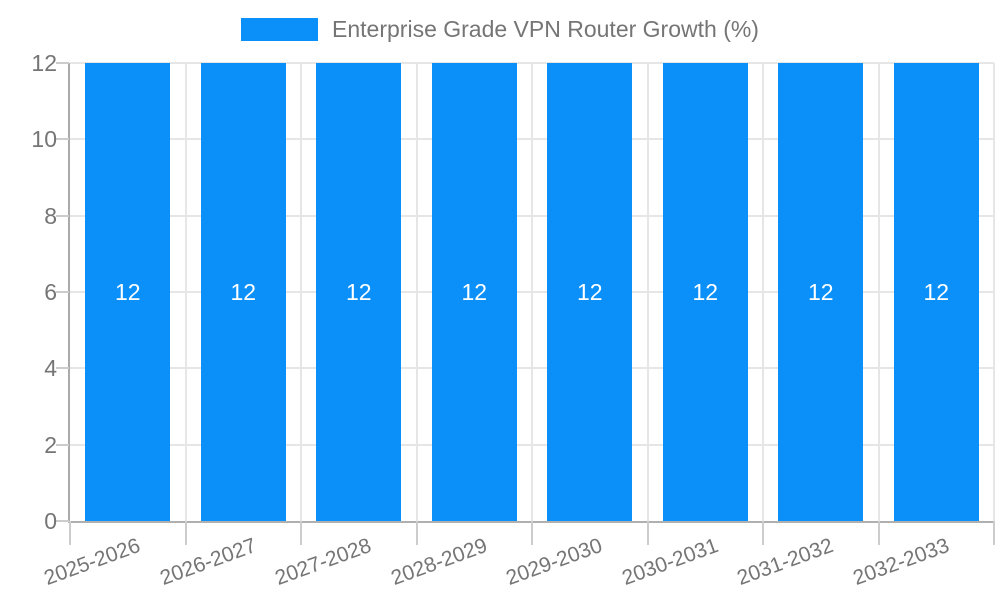 This screenshot has height=600, width=1000. Describe the element at coordinates (785, 562) in the screenshot. I see `x-tick-label: 2031-2032` at that location.